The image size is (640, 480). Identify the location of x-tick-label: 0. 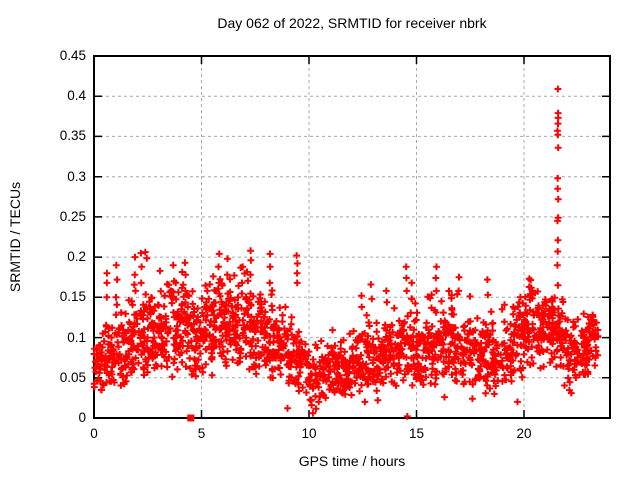
(94, 433).